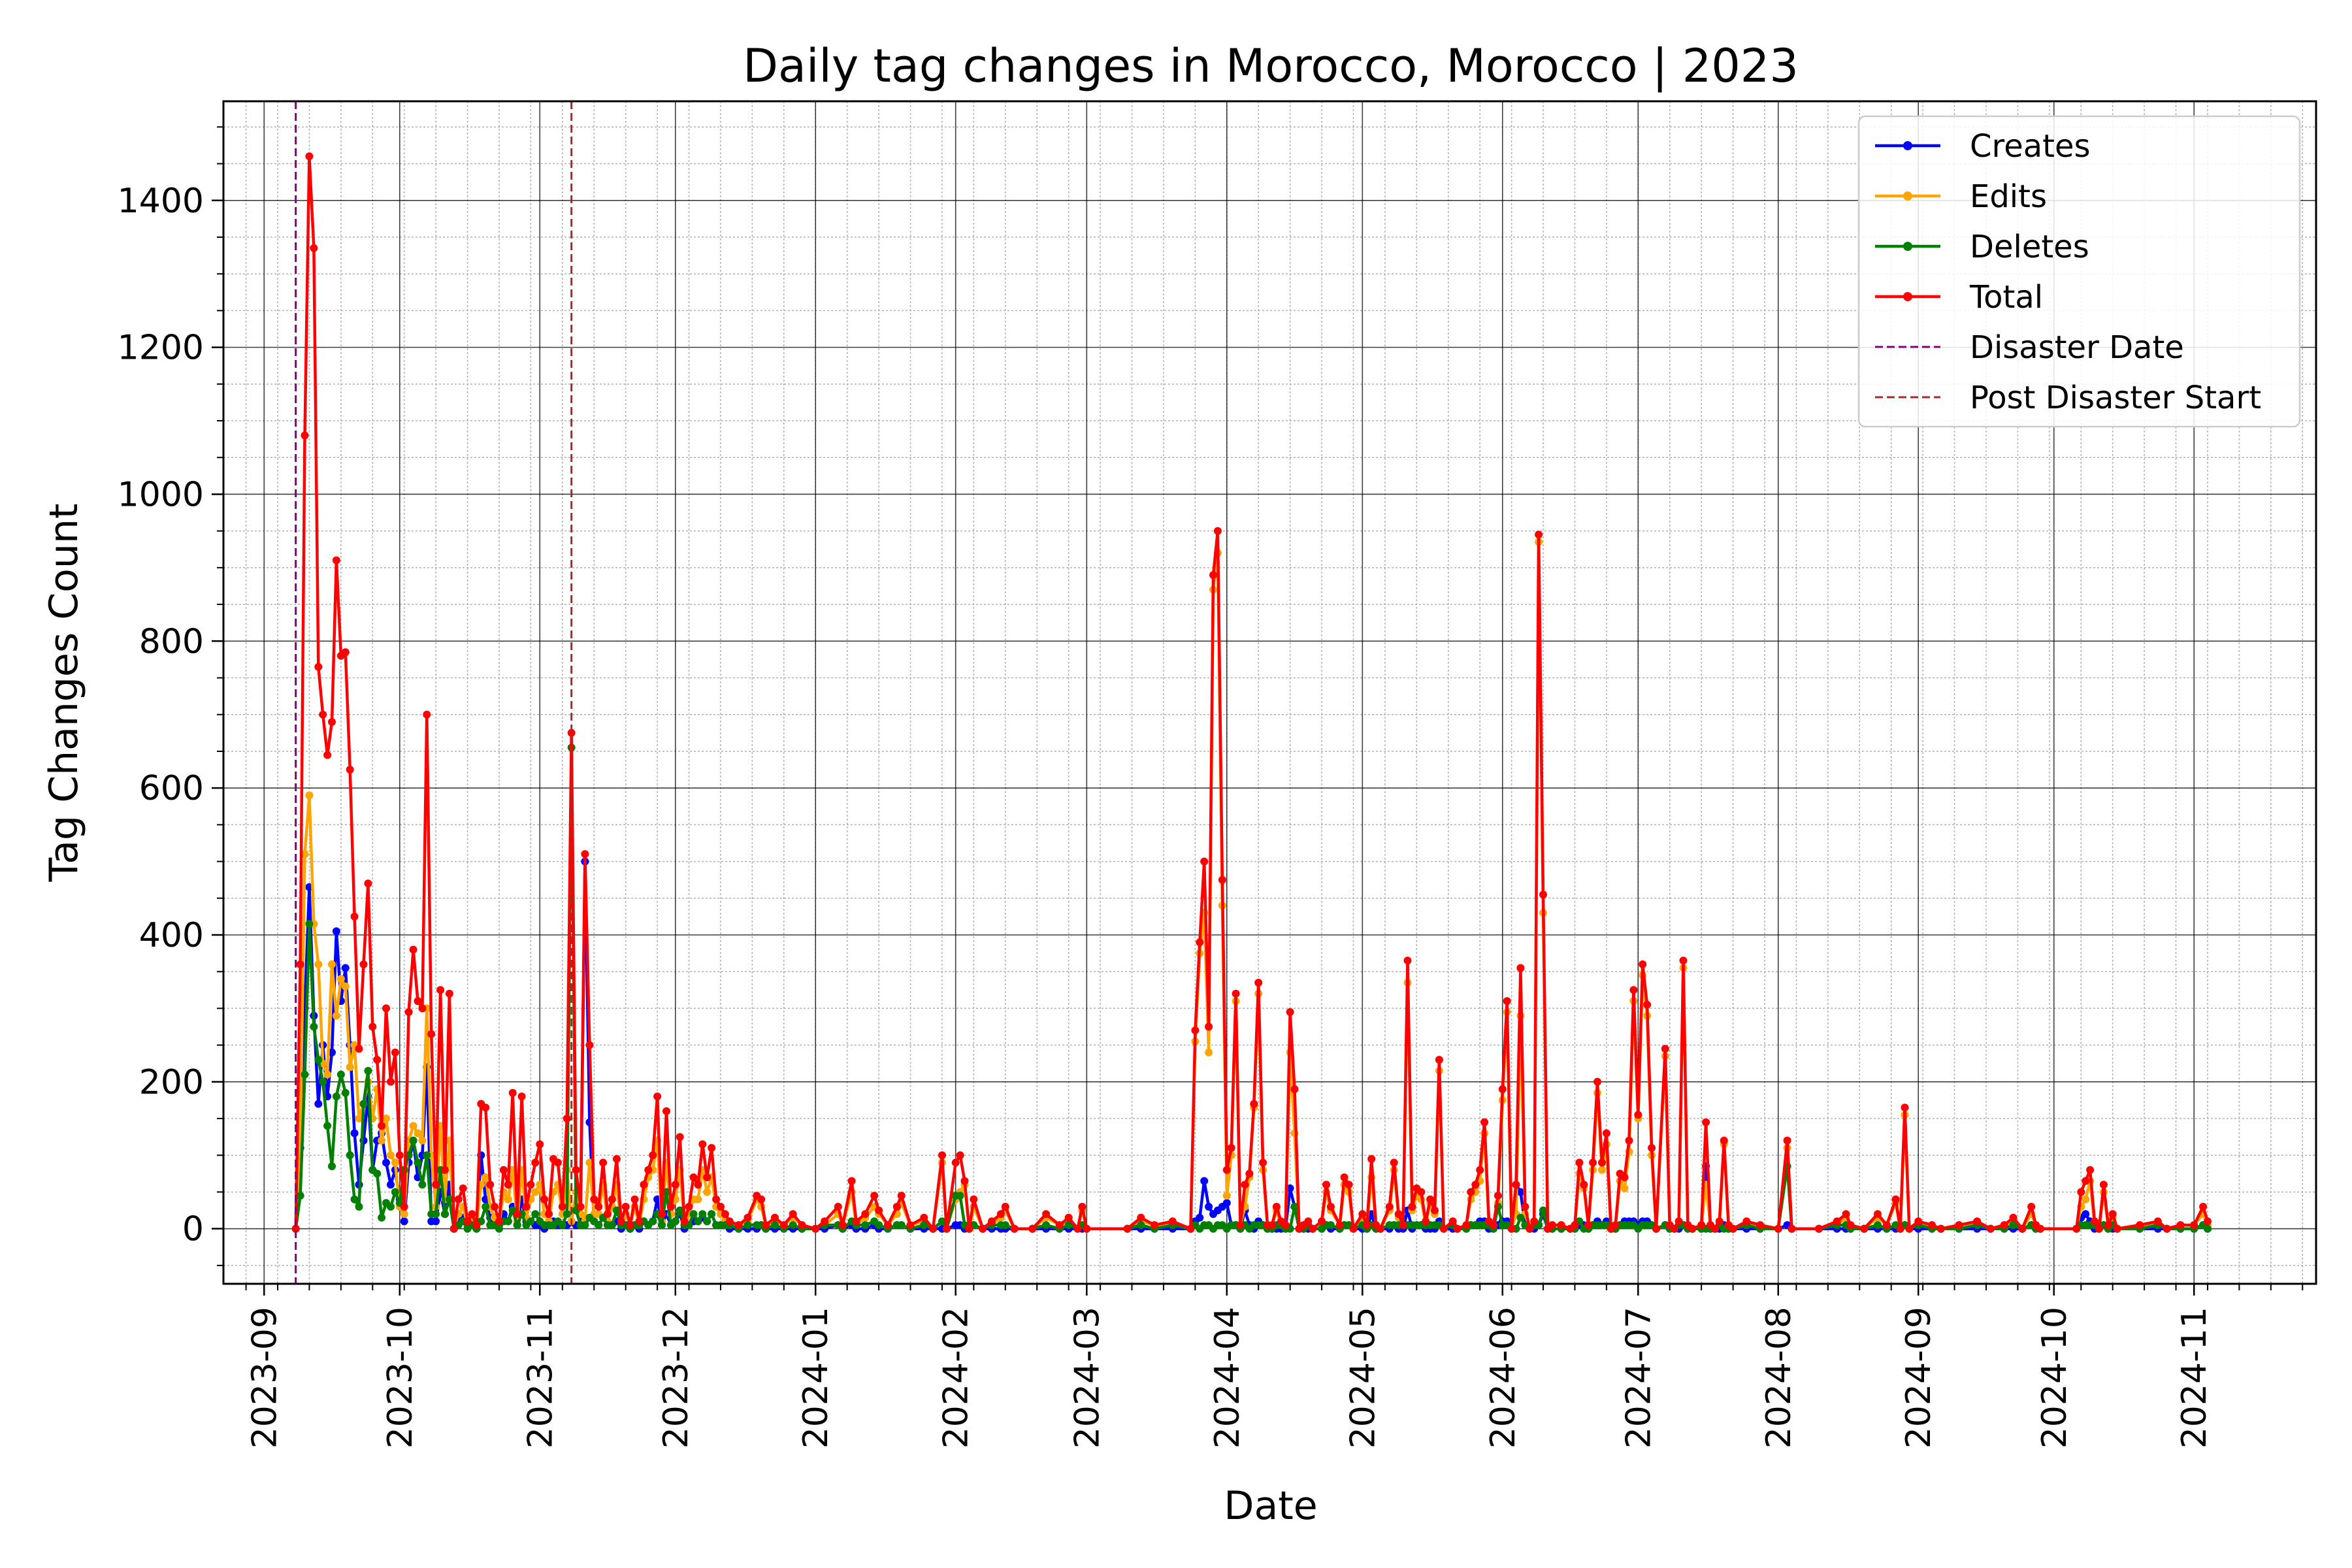 This screenshot has height=1568, width=2352. What do you see at coordinates (2115, 398) in the screenshot?
I see `legend-label-post-disaster-start: Post Disaster Start` at bounding box center [2115, 398].